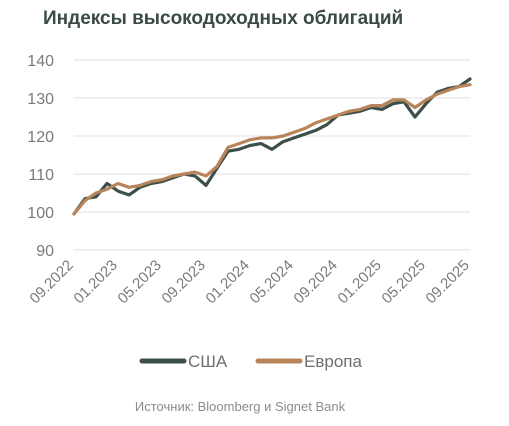  What do you see at coordinates (95, 282) in the screenshot?
I see `x-tick-label: 01.2023` at bounding box center [95, 282].